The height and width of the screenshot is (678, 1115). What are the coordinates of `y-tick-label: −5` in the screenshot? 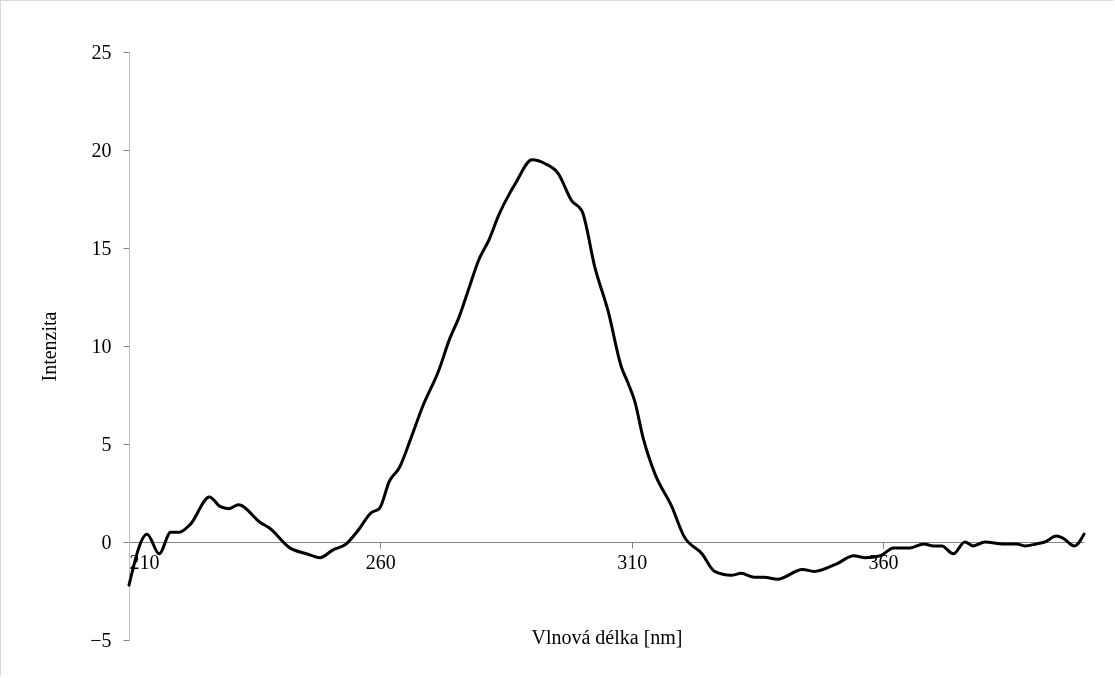 It's located at (101, 639).